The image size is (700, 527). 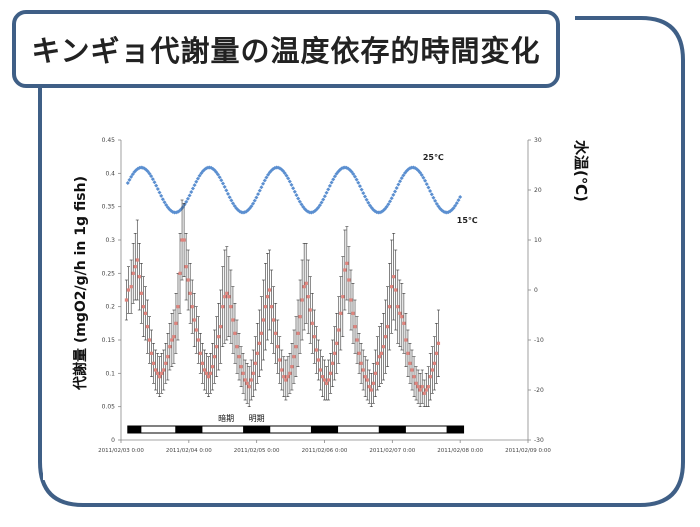 I want to click on left-tick-label: 0.3, so click(x=110, y=240).